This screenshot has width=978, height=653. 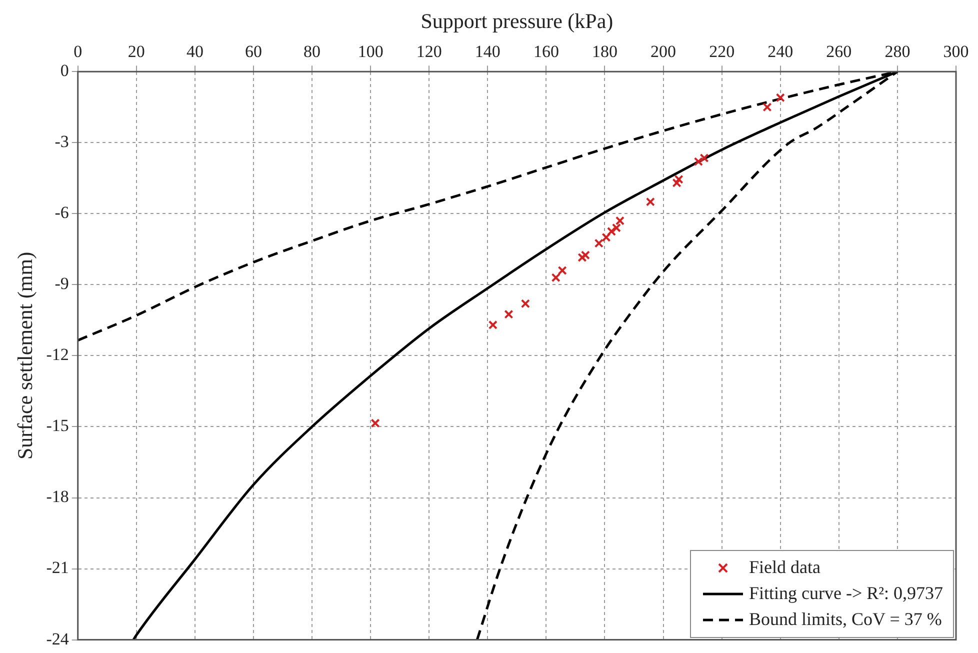 What do you see at coordinates (956, 51) in the screenshot?
I see `x-tick-label: 300` at bounding box center [956, 51].